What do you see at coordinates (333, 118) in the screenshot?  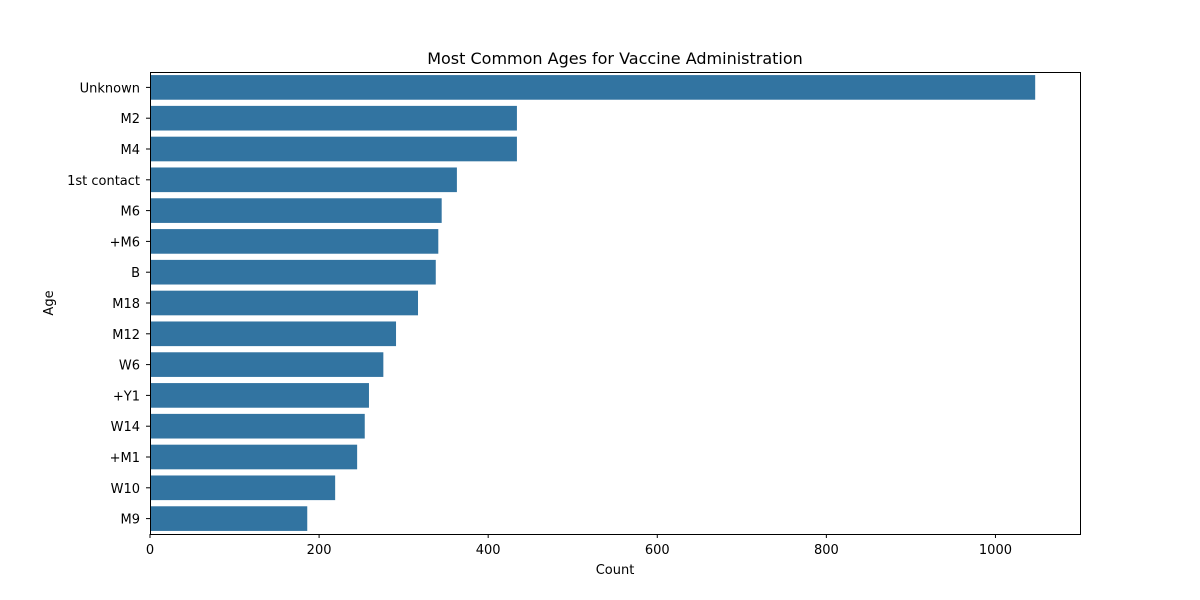 I see `bar-m2` at bounding box center [333, 118].